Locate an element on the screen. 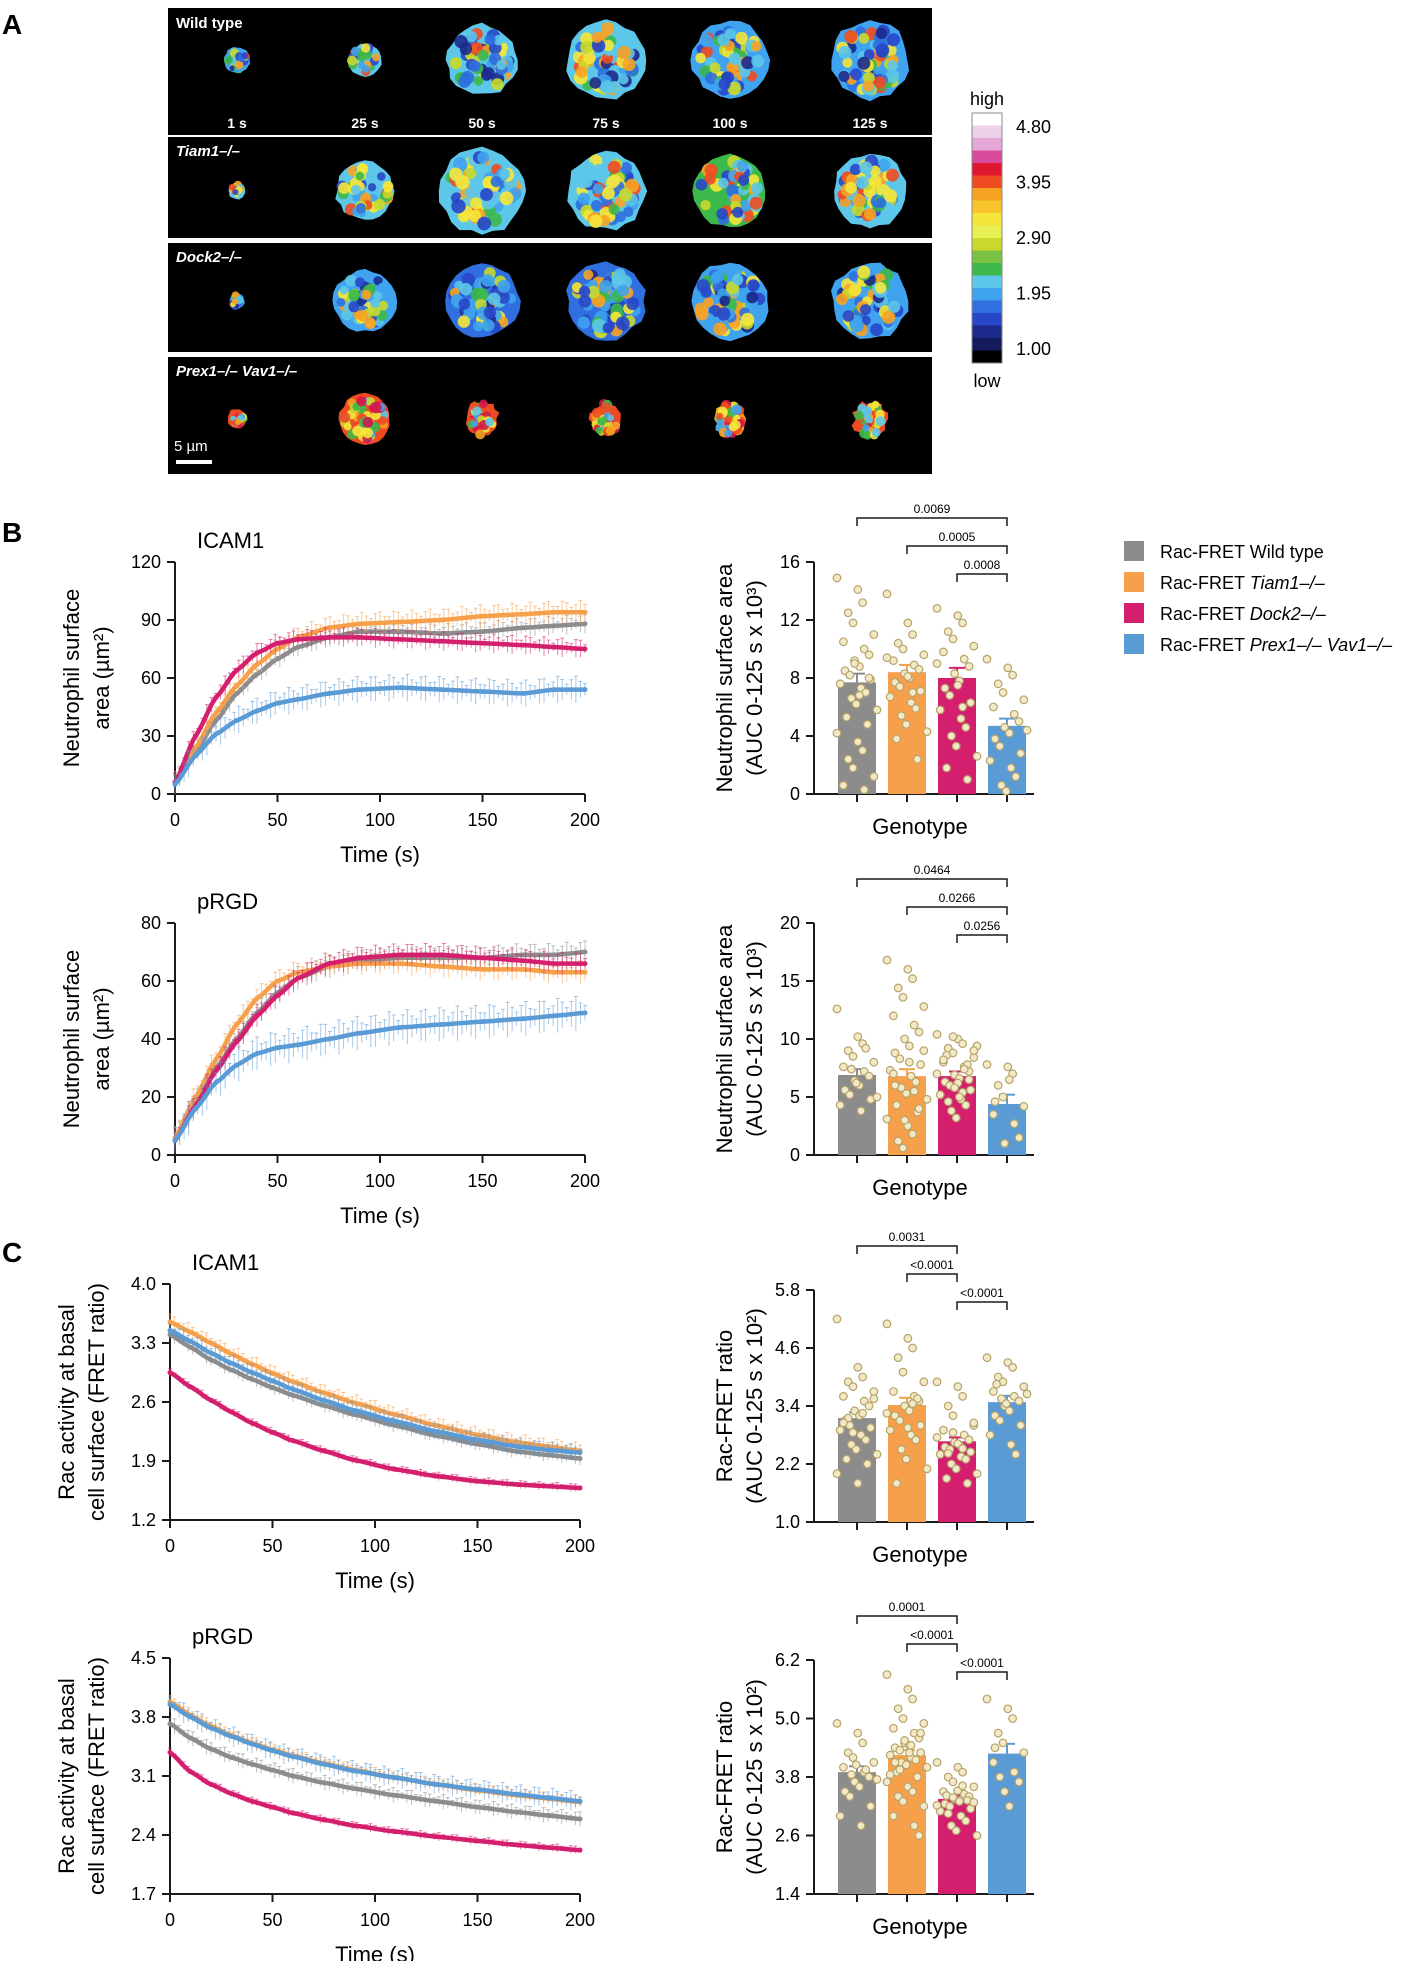 The width and height of the screenshot is (1414, 1961). bar is located at coordinates (957, 736).